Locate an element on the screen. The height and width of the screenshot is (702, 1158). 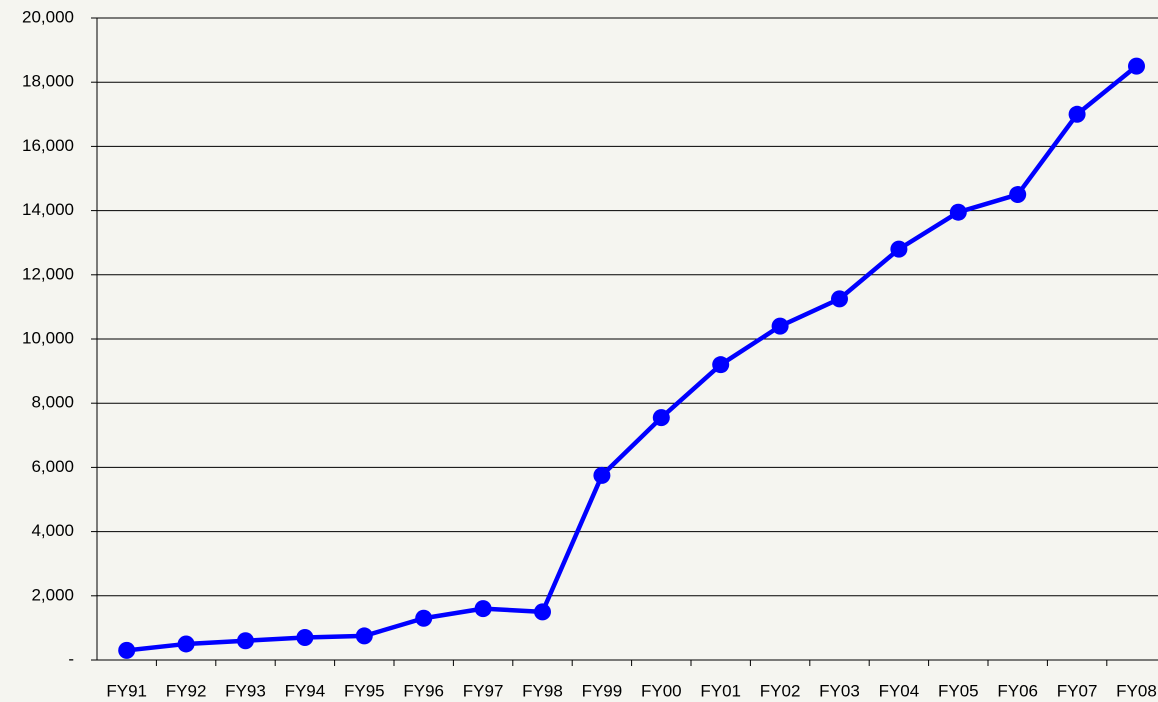
y-tick-label: 14,000 is located at coordinates (48, 209).